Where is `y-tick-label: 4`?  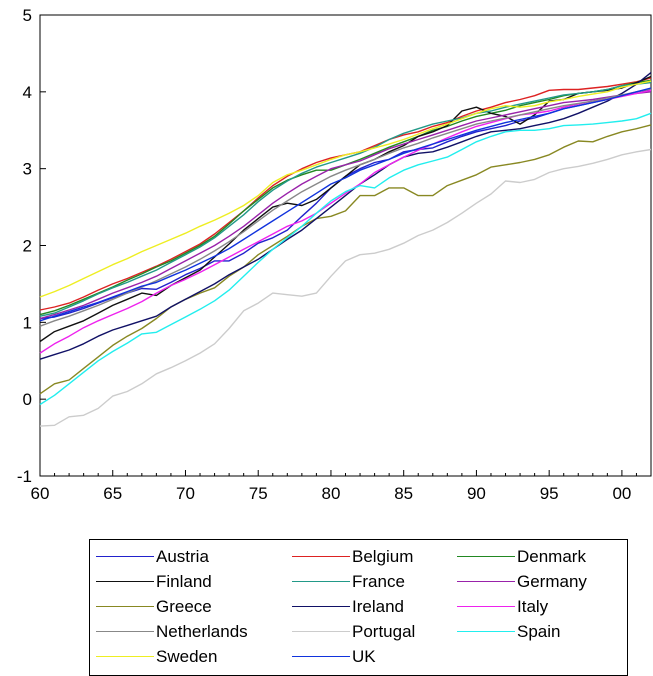
y-tick-label: 4 is located at coordinates (27, 92).